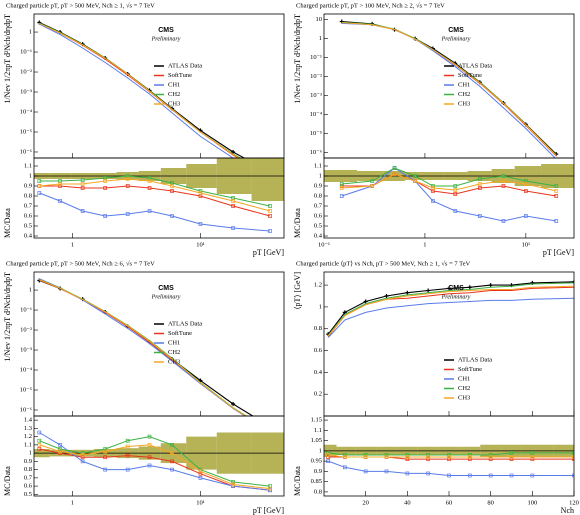  I want to click on x-tick-label: 60, so click(449, 502).